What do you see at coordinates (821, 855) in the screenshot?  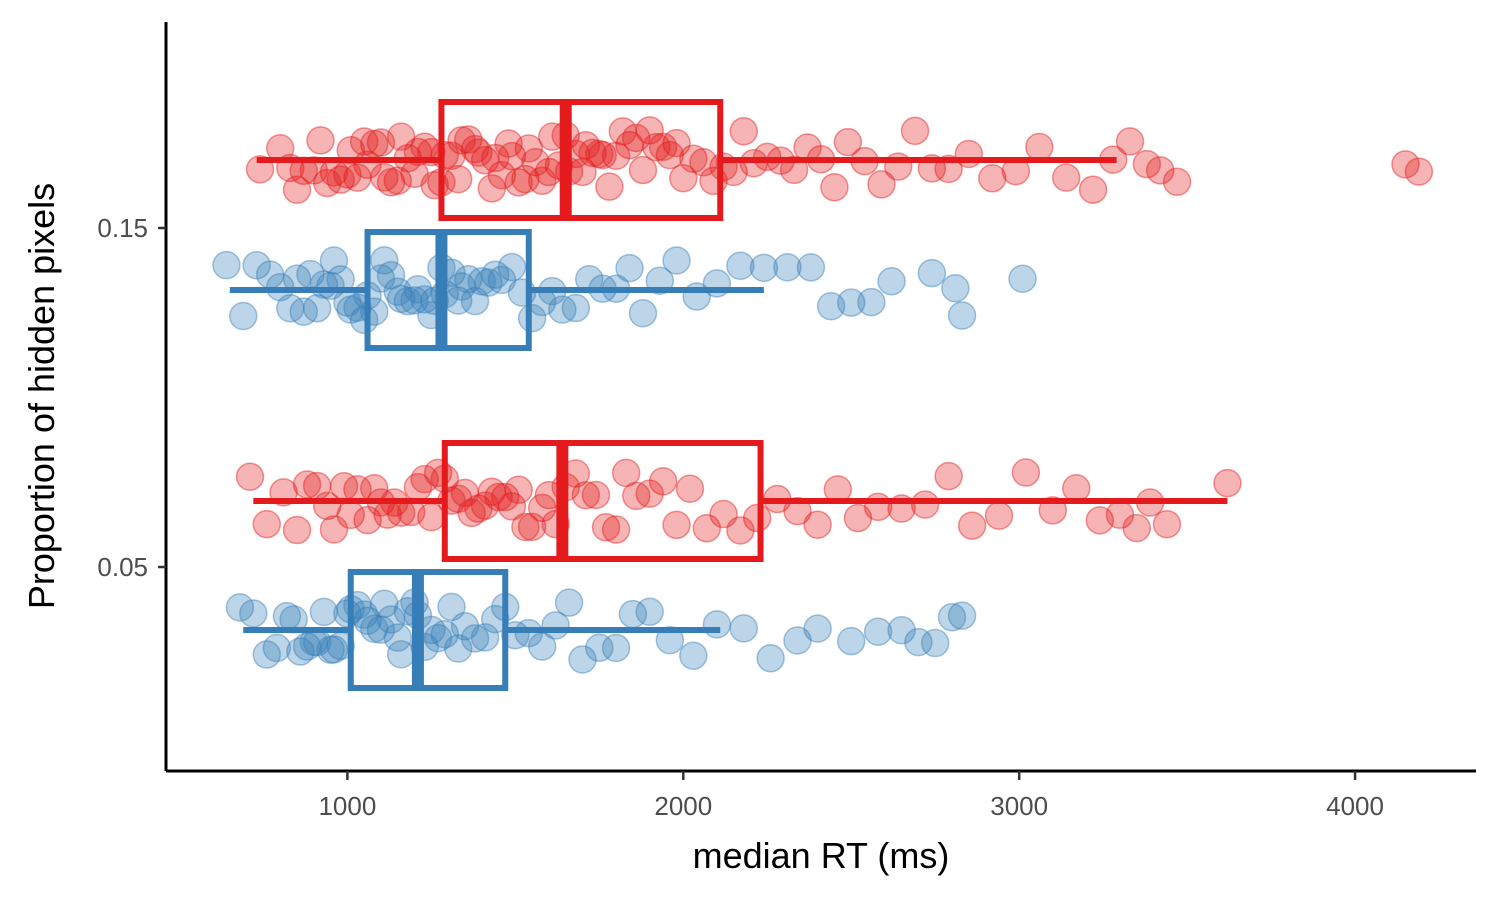 I see `x-axis-title: median RT (ms)` at bounding box center [821, 855].